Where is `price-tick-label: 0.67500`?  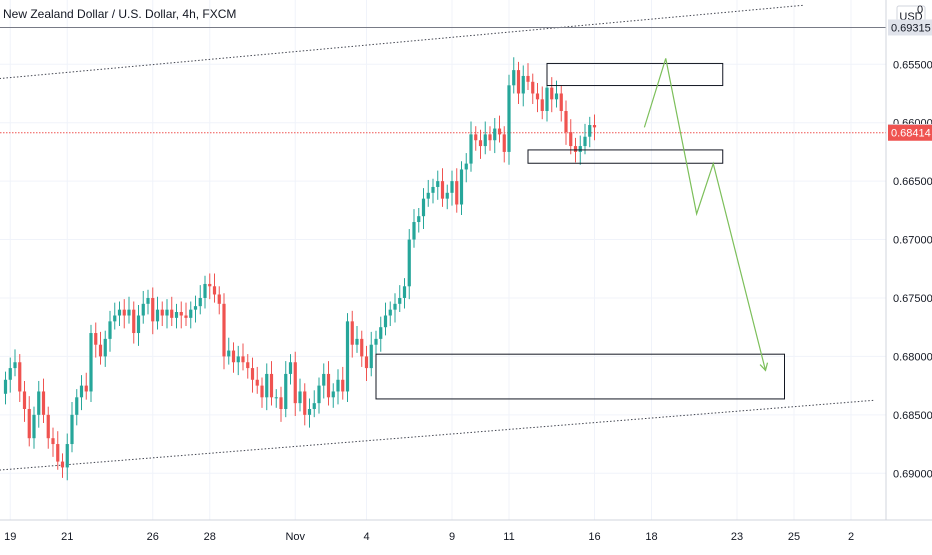 price-tick-label: 0.67500 is located at coordinates (912, 299).